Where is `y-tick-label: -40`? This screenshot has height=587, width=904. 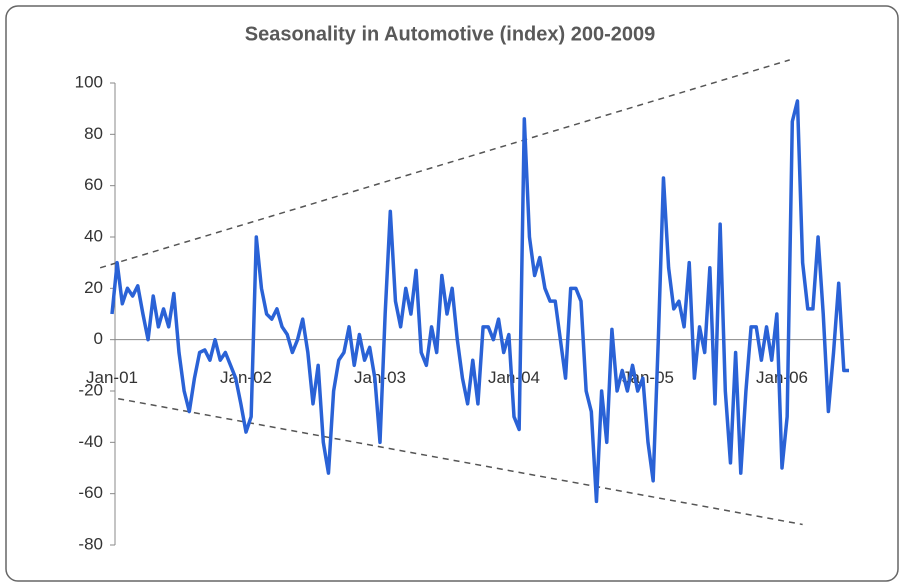
y-tick-label: -40 is located at coordinates (90, 441).